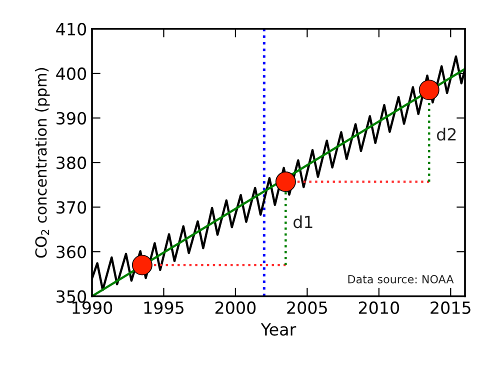 The height and width of the screenshot is (375, 500). Describe the element at coordinates (307, 307) in the screenshot. I see `x-tick-label: 2005` at that location.